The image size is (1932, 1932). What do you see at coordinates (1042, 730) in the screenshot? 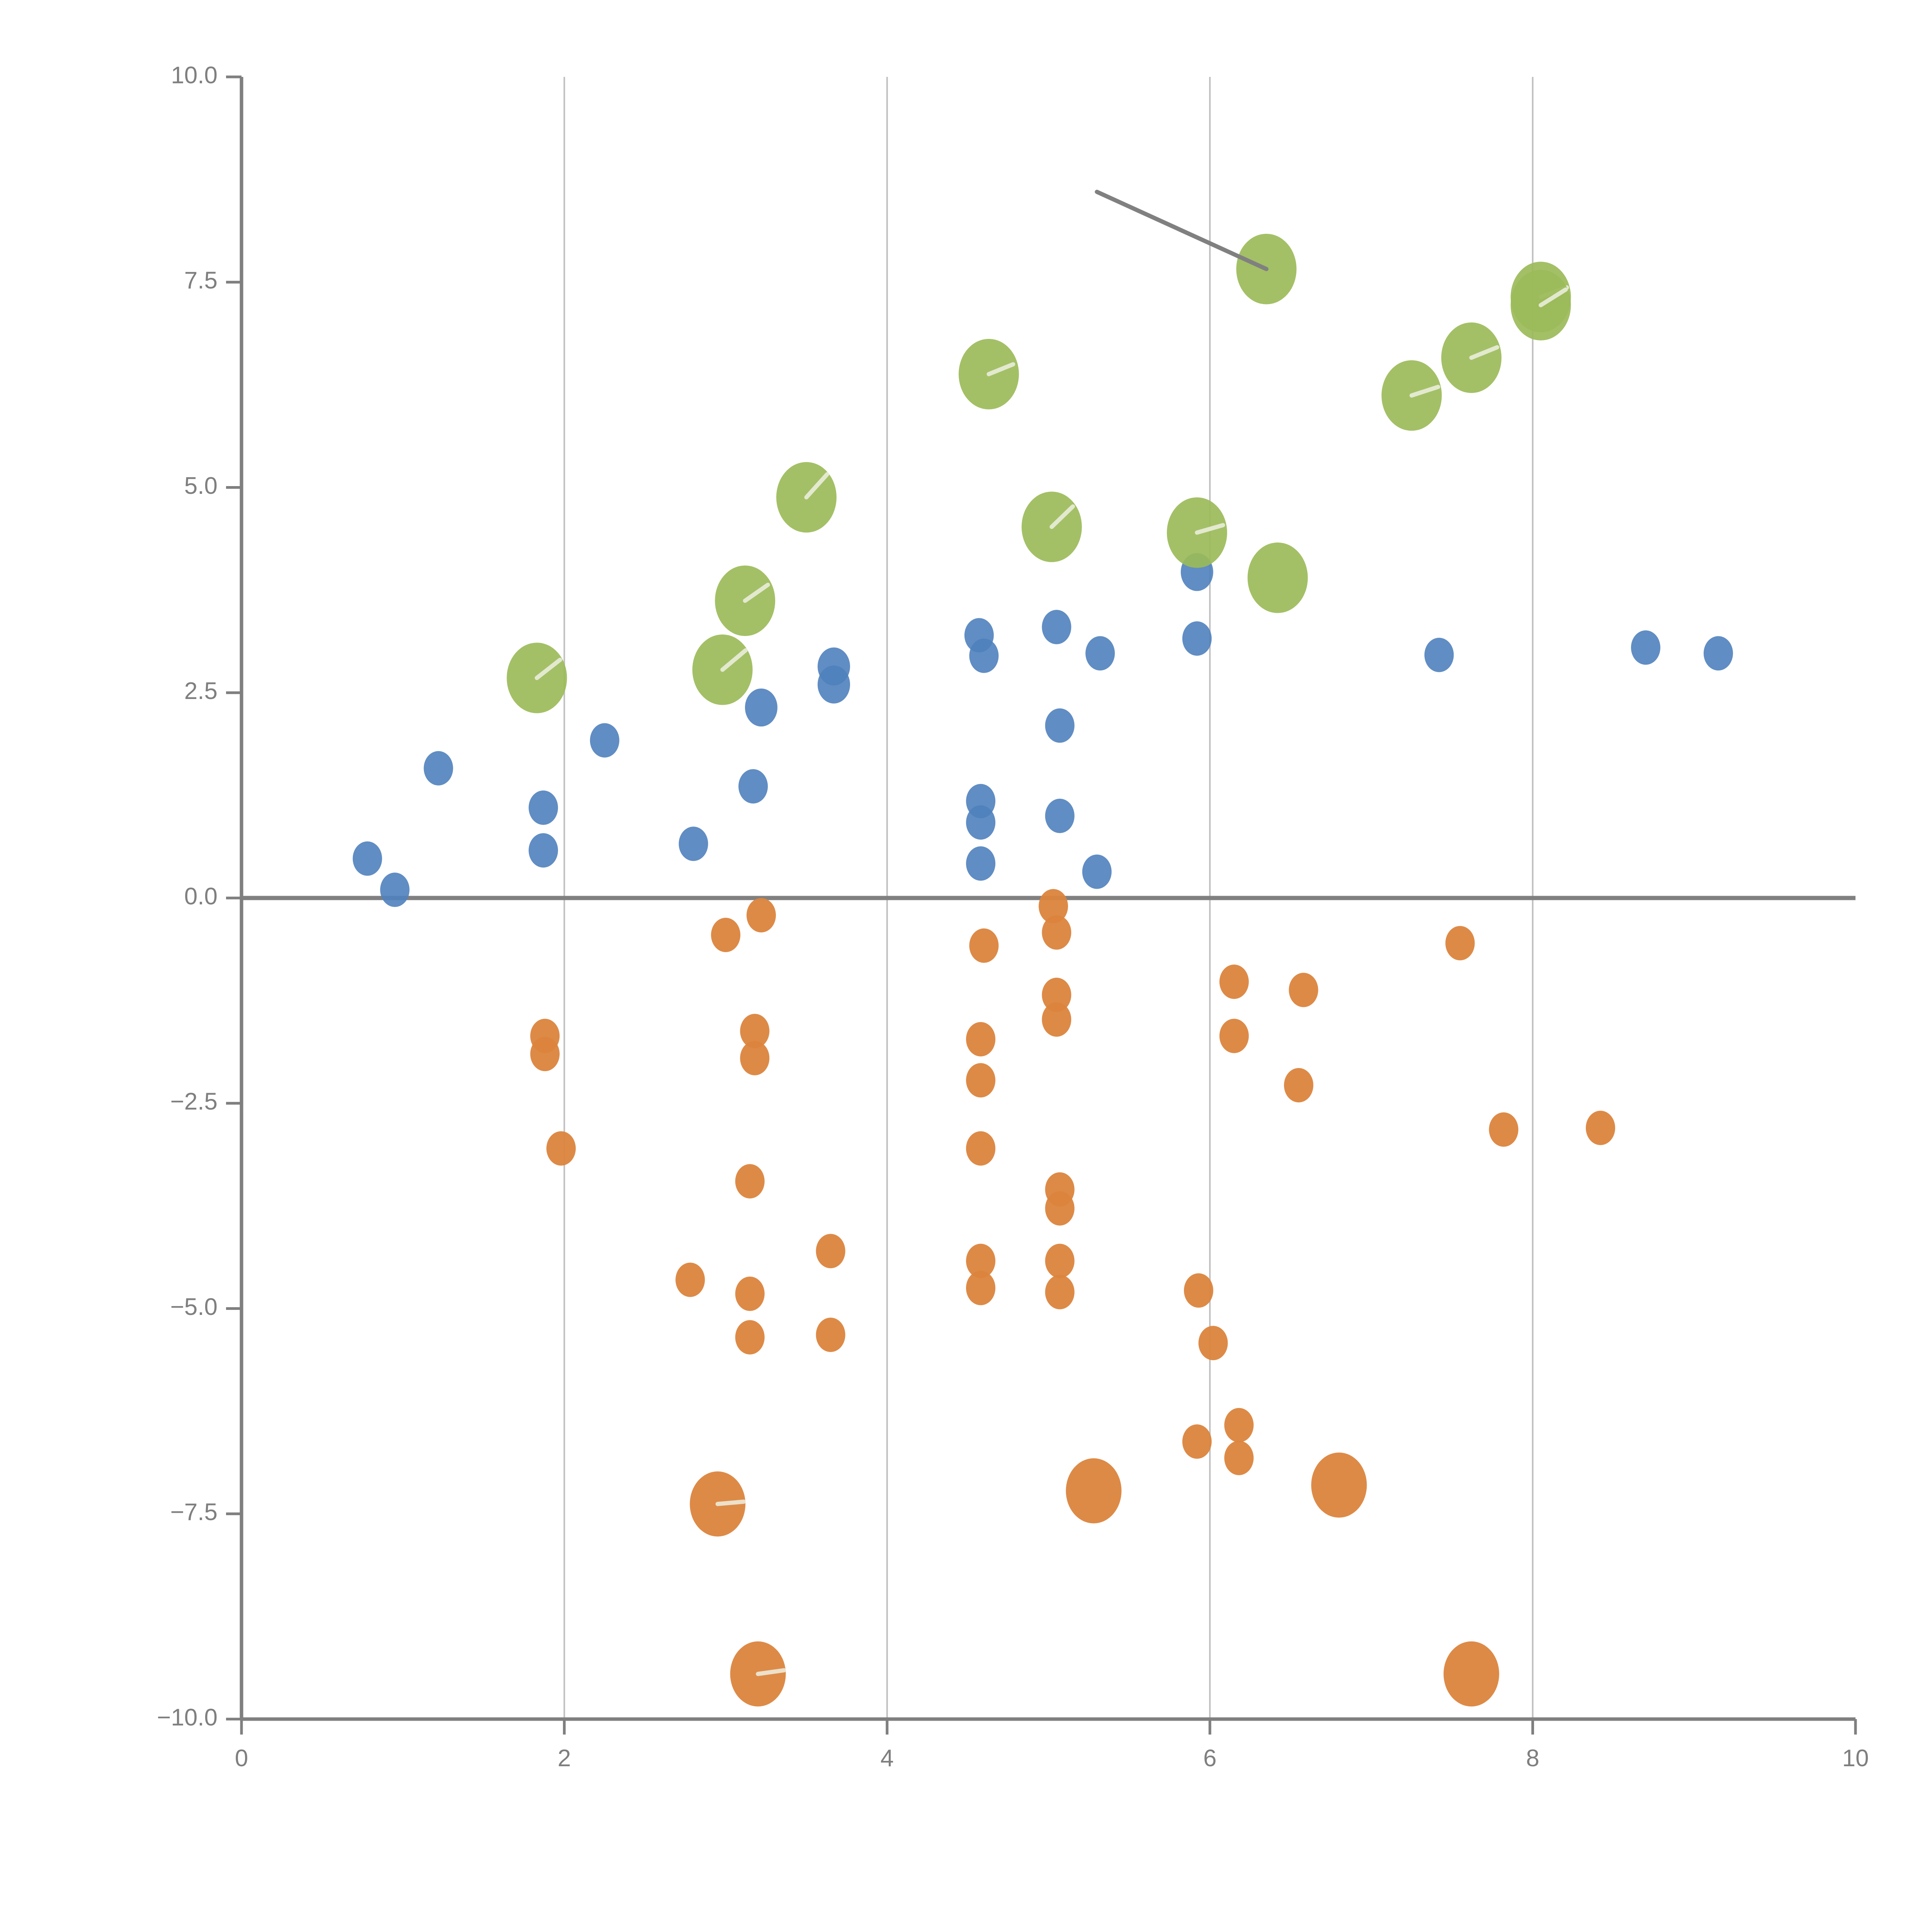
I see `series-blue-series` at bounding box center [1042, 730].